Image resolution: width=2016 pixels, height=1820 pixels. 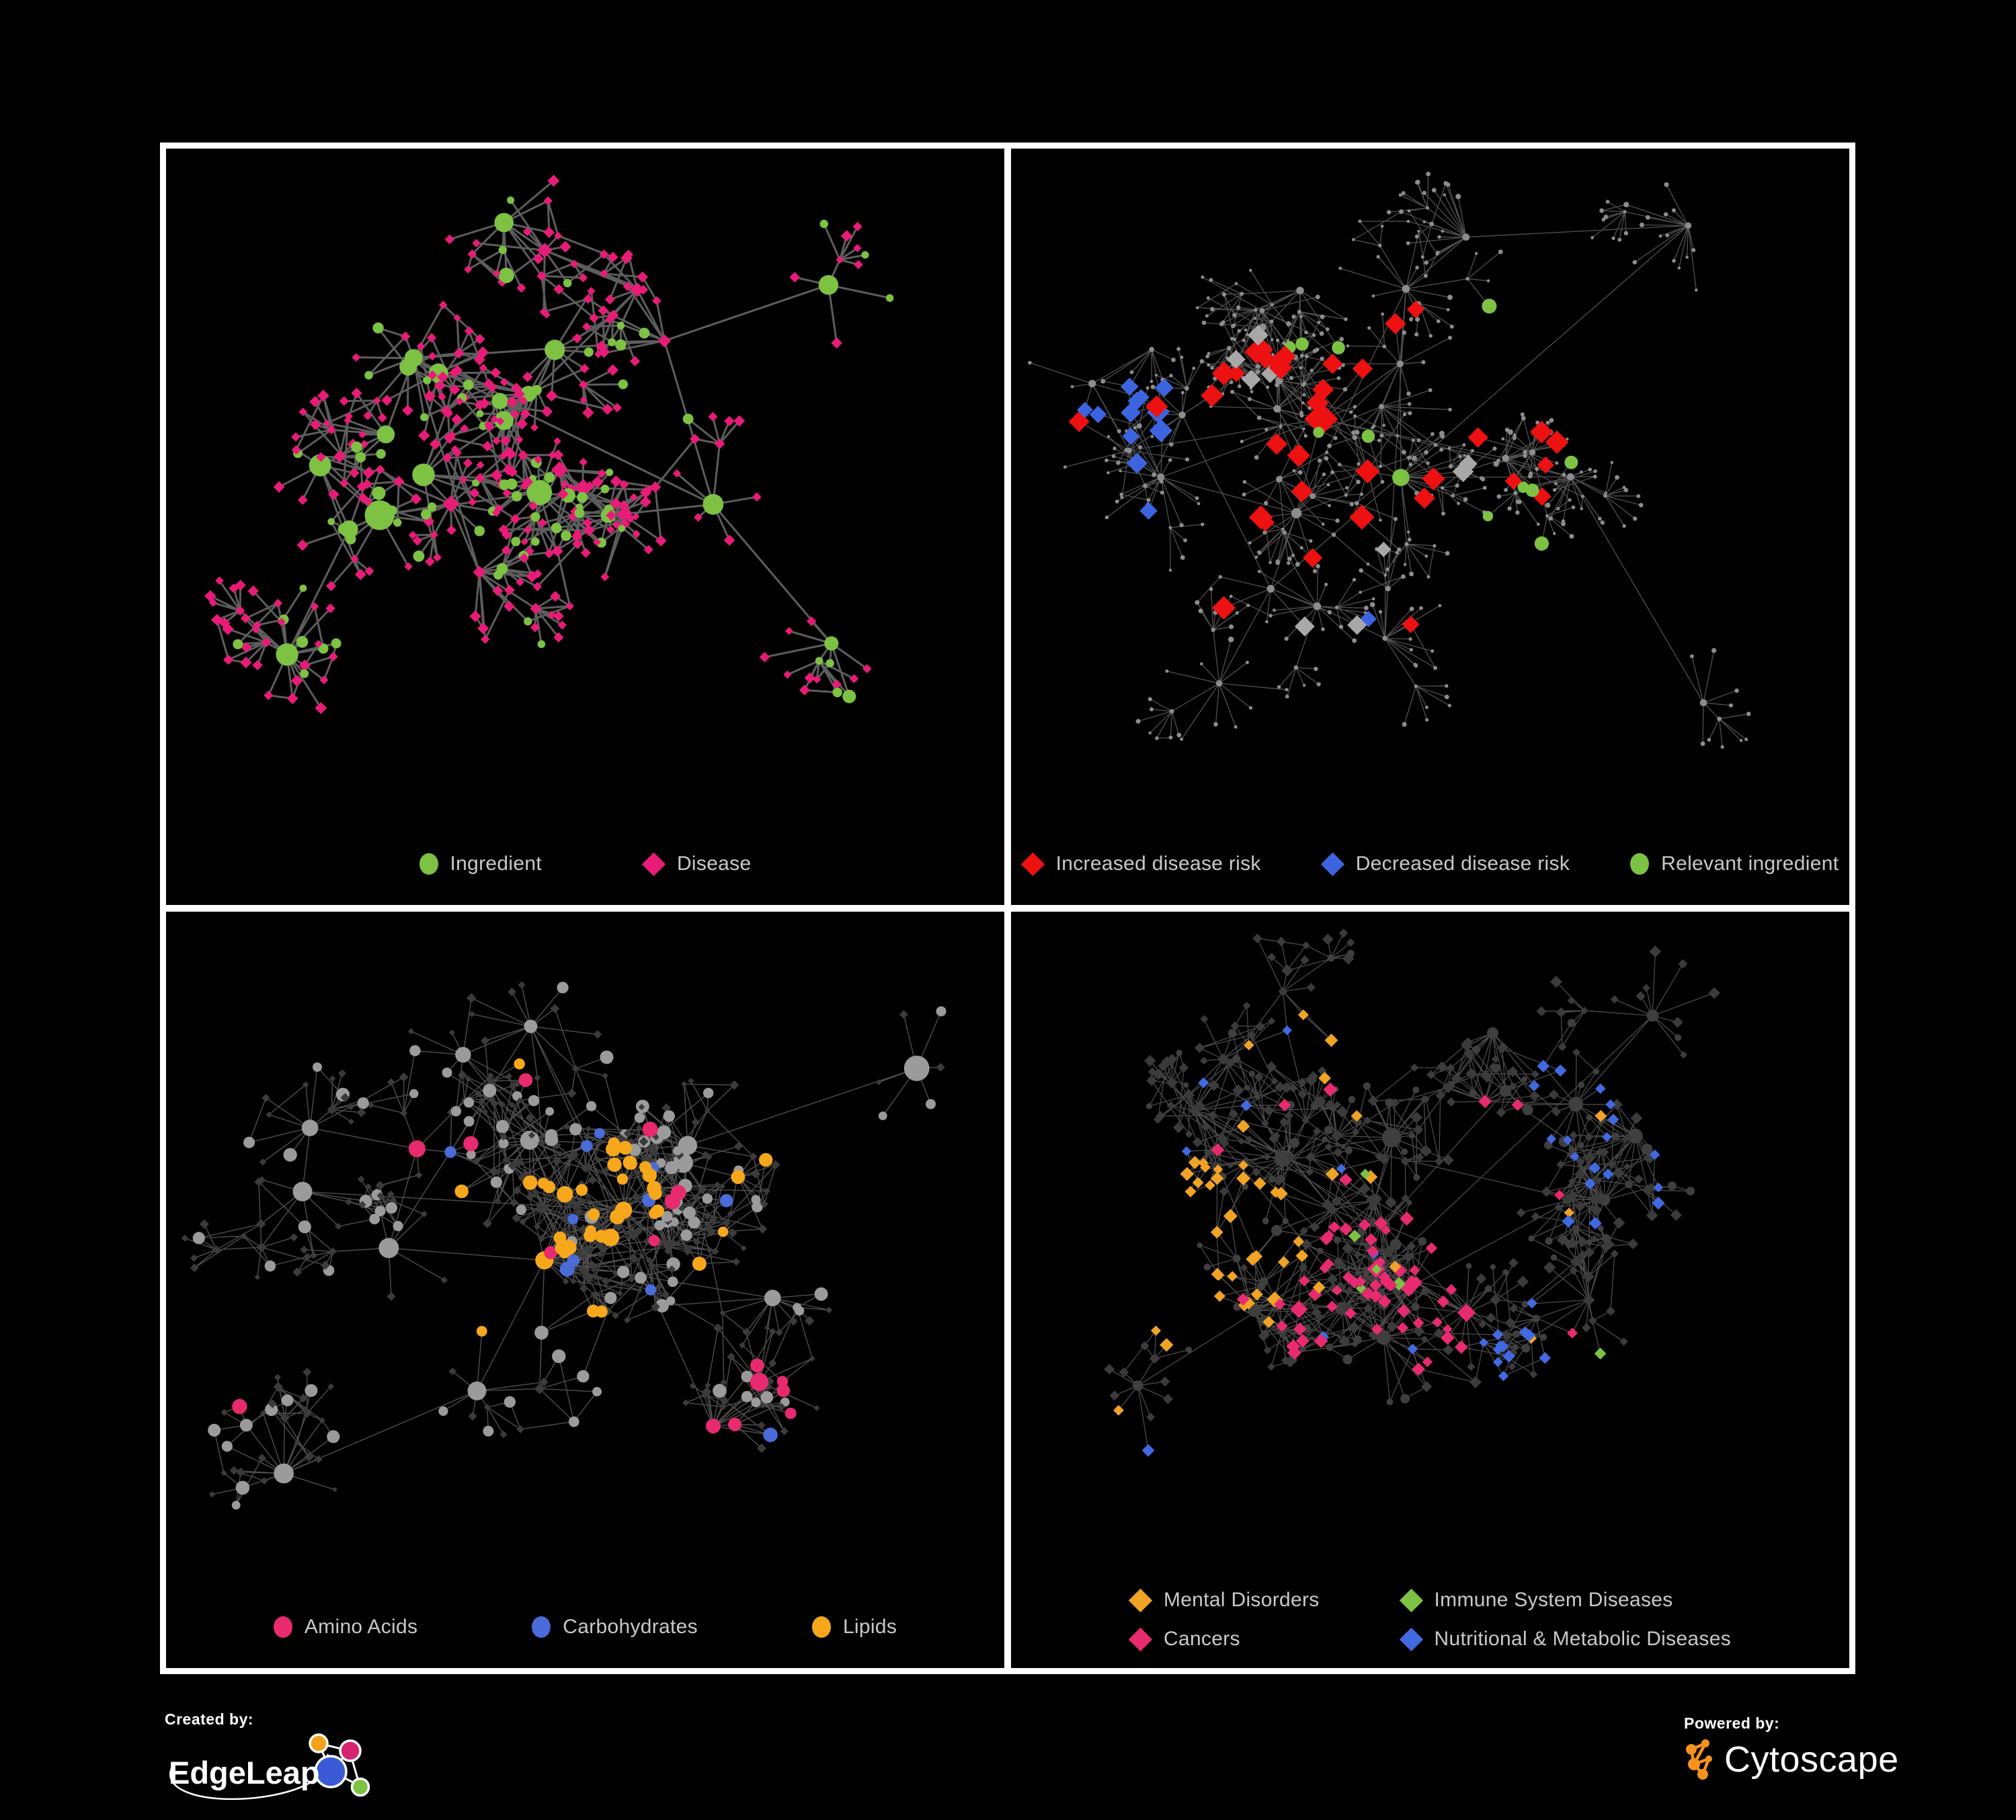 What do you see at coordinates (350, 1750) in the screenshot?
I see `edgeleap-magenta-node-icon` at bounding box center [350, 1750].